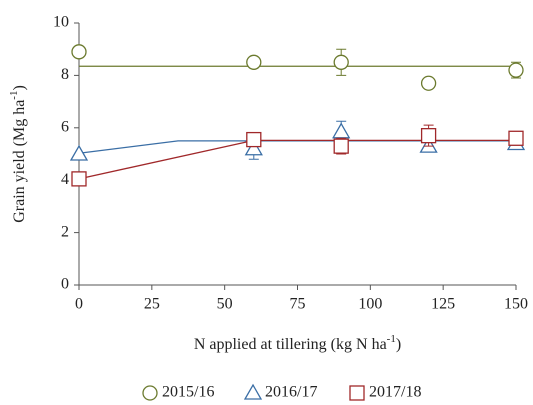  What do you see at coordinates (19, 161) in the screenshot?
I see `y-axis-label-part: Grain yield (Mg ha` at bounding box center [19, 161].